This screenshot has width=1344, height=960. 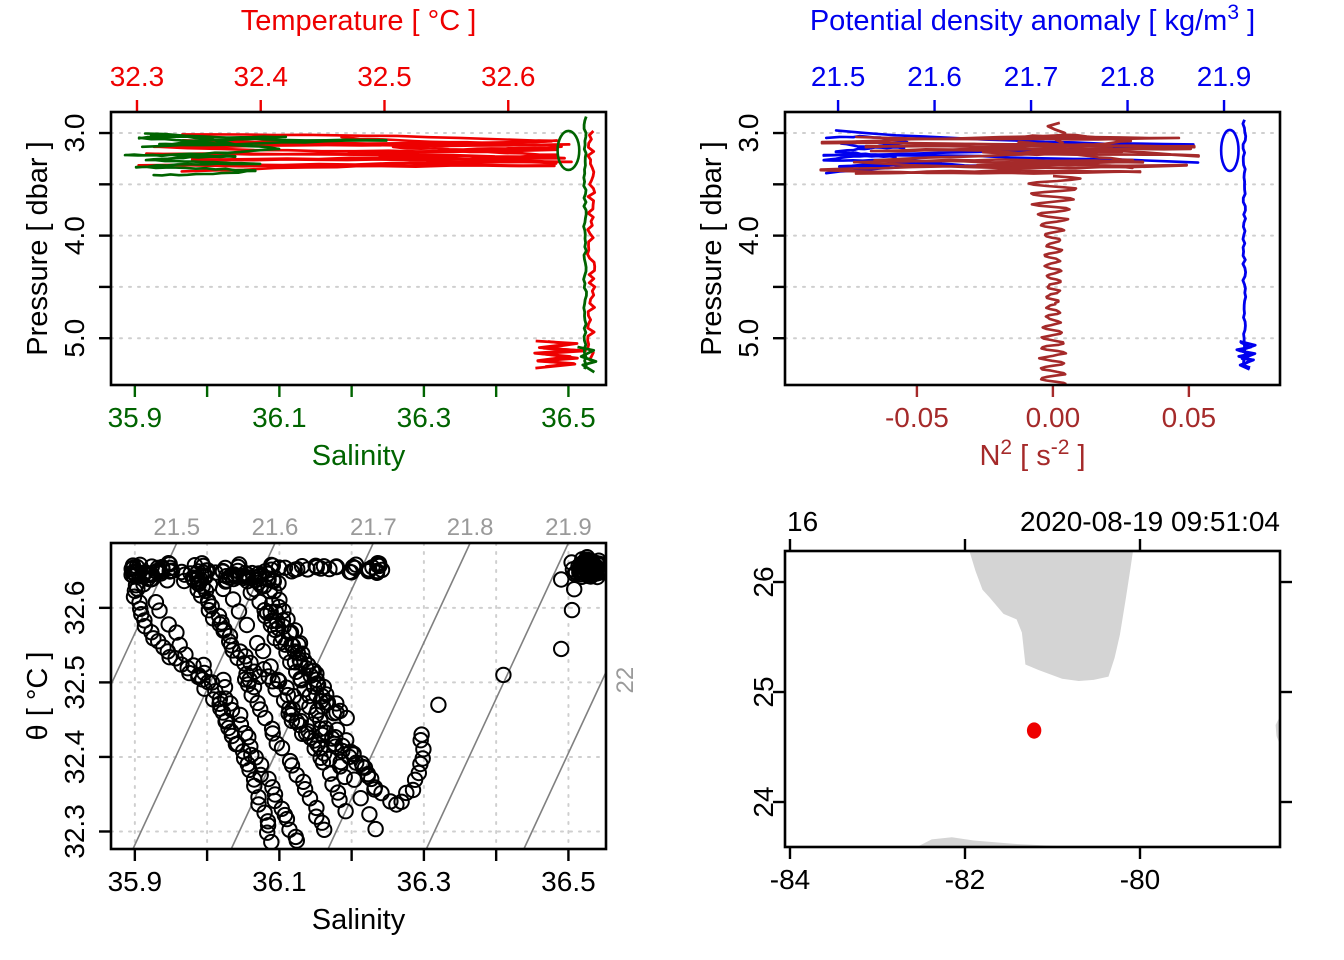 I want to click on top-tick-label: 21.5, so click(x=838, y=76).